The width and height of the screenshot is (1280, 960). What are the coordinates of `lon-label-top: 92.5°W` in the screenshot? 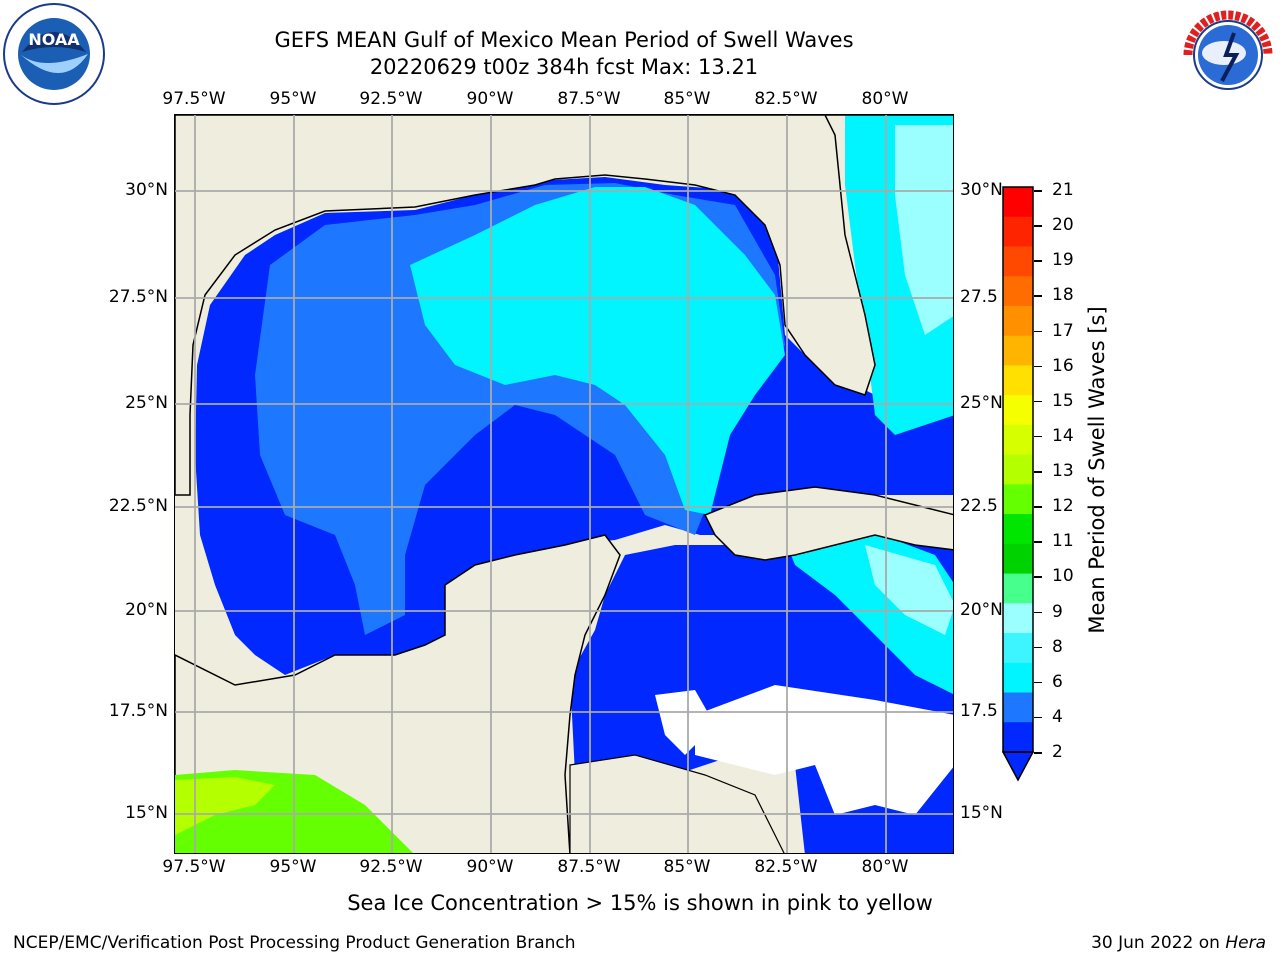 It's located at (391, 99).